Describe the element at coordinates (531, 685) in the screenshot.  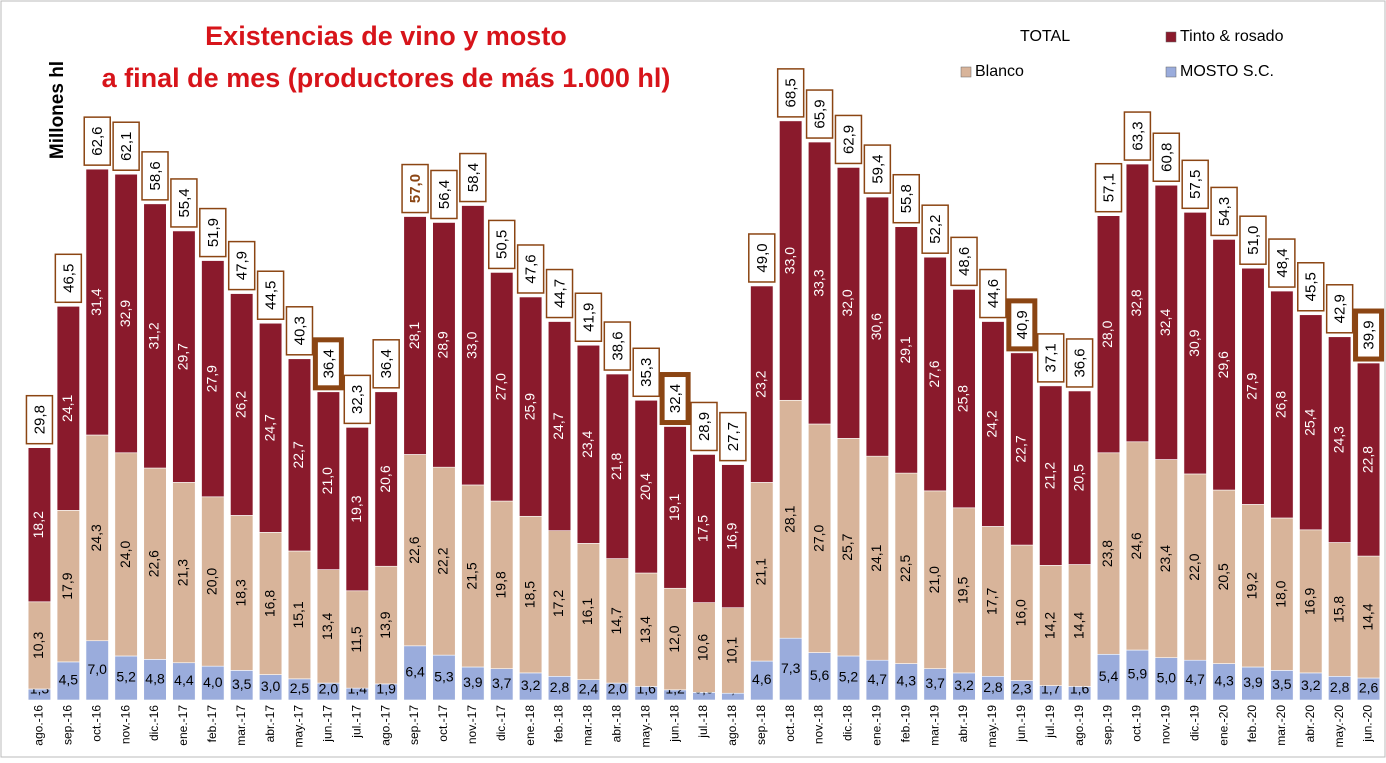
I see `bar-value-label: 3,2` at that location.